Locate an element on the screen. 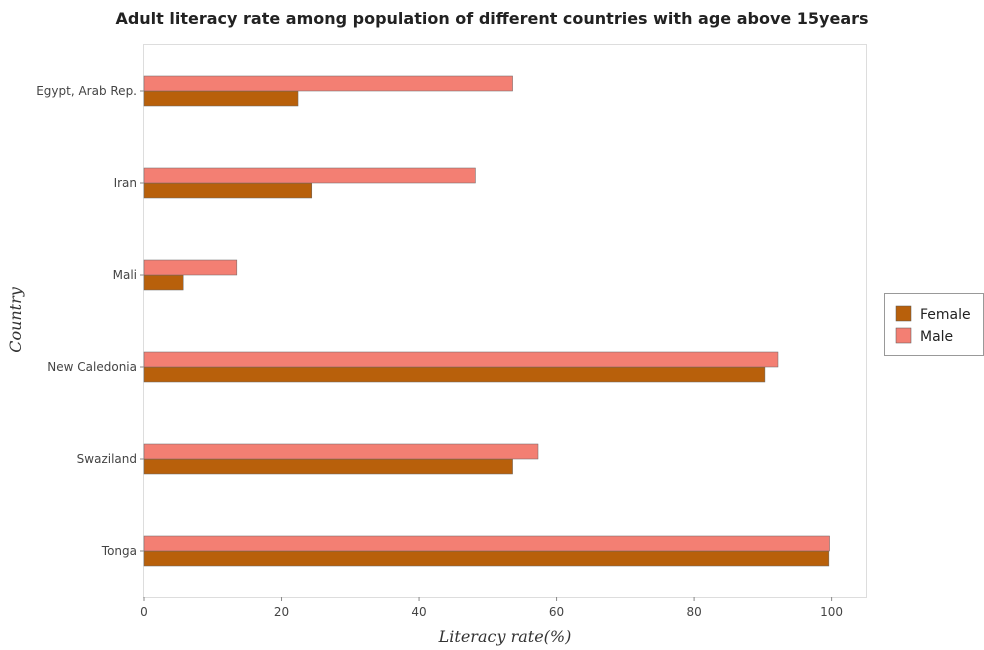 This screenshot has height=650, width=984. bar-male-mali is located at coordinates (190, 267).